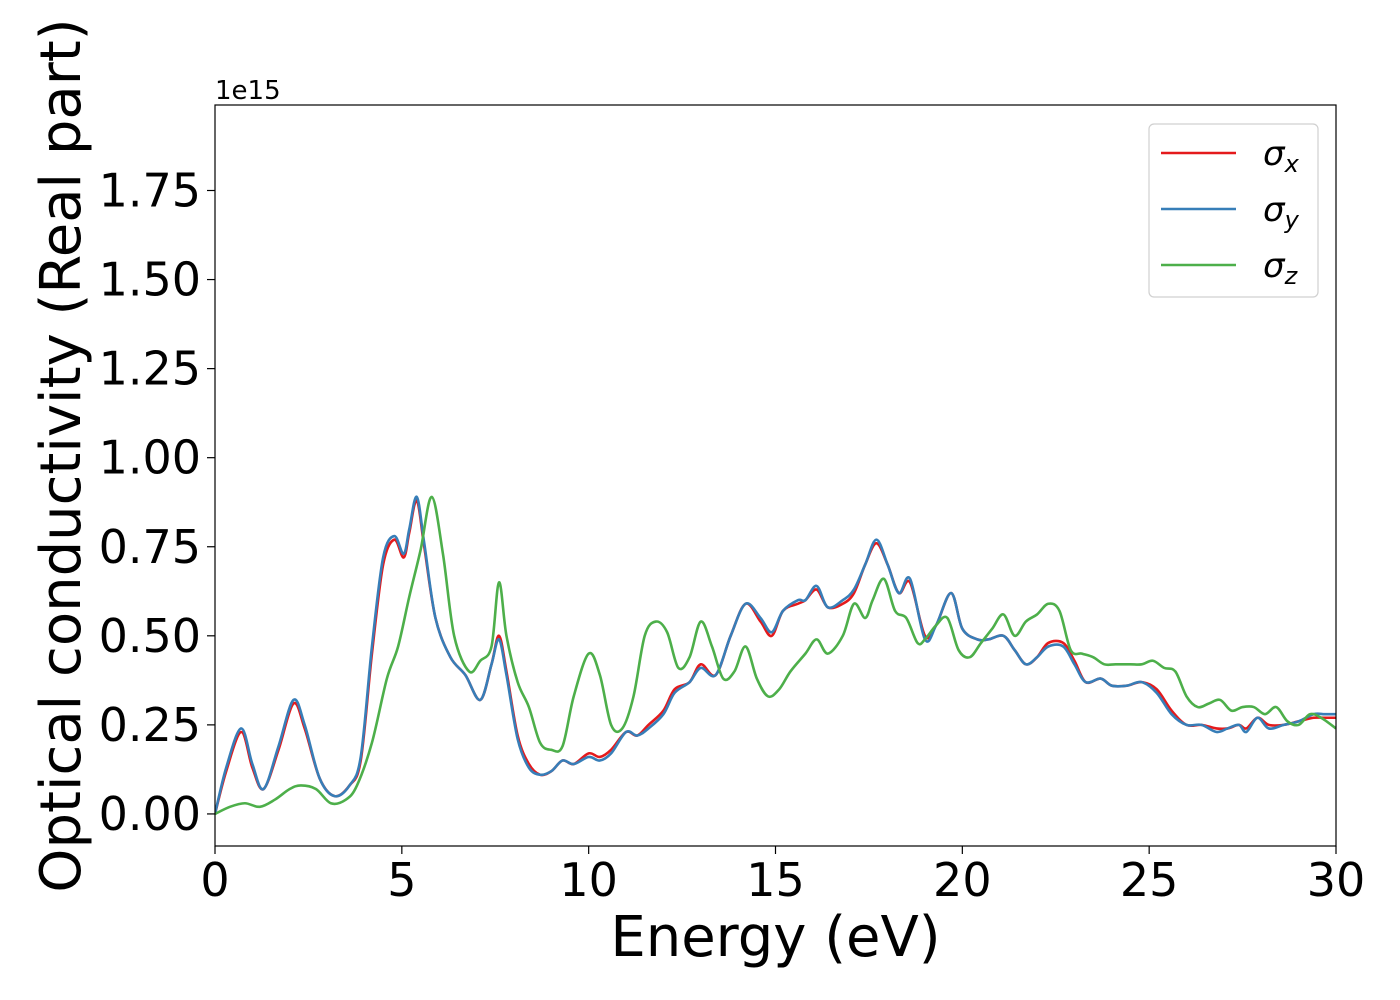 This screenshot has width=1400, height=1000. Describe the element at coordinates (150, 458) in the screenshot. I see `y-tick-label: 1.00` at that location.